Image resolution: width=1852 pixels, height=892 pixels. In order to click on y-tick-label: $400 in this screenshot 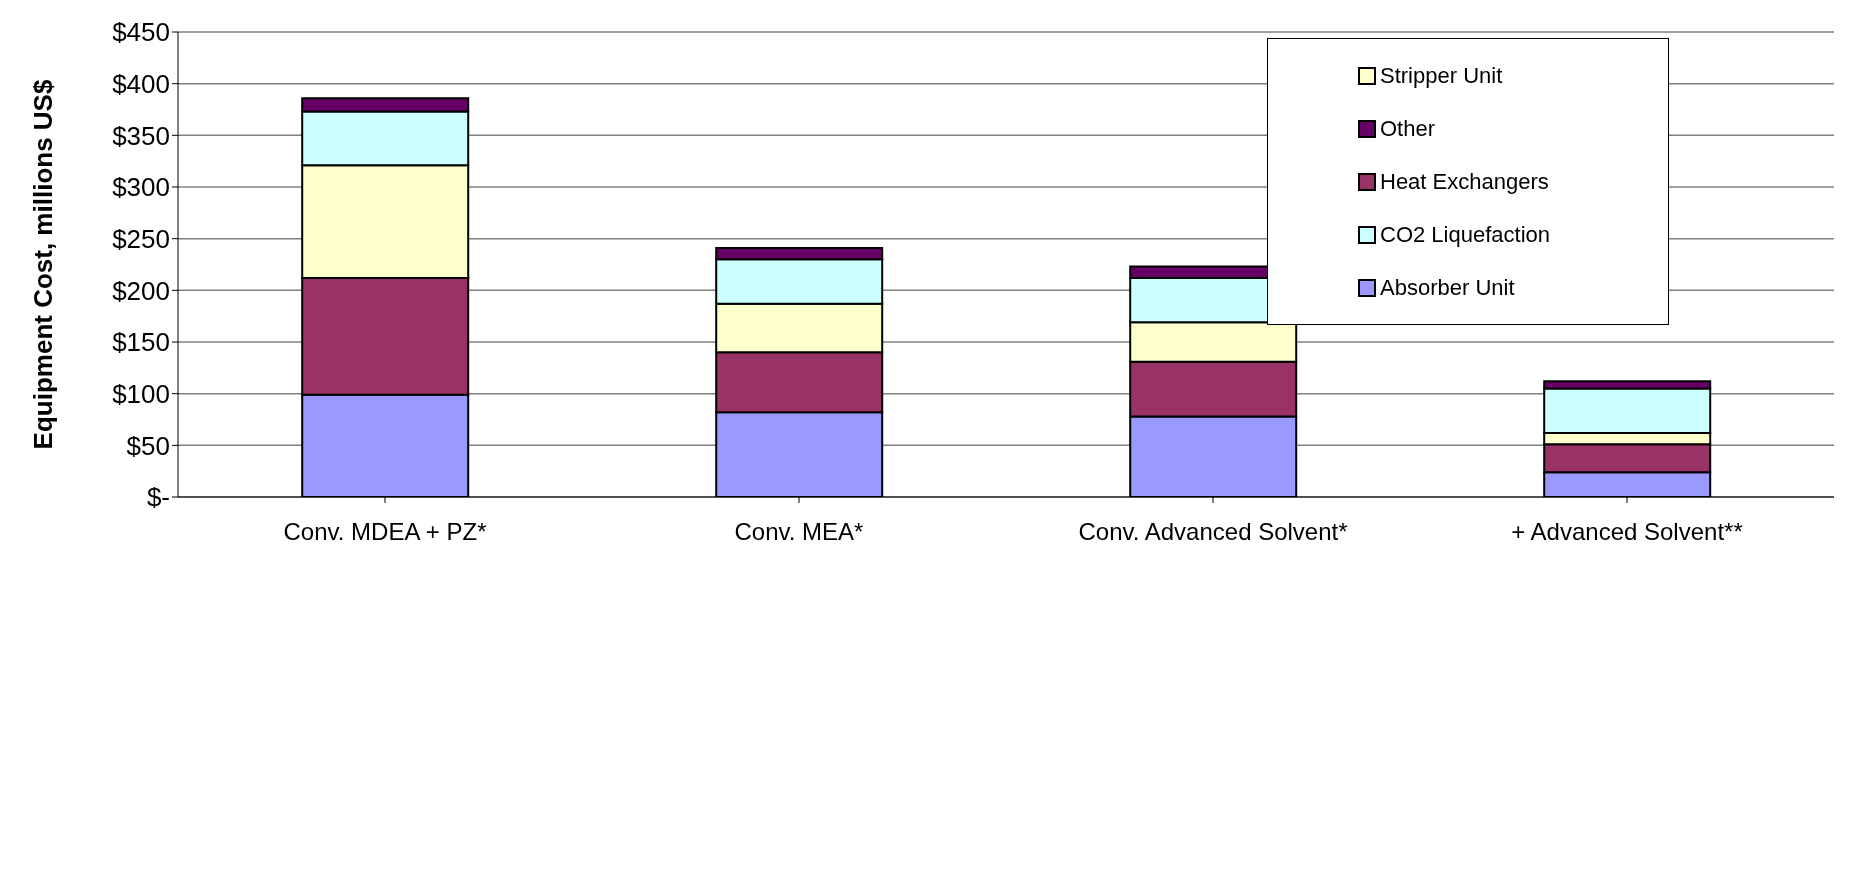, I will do `click(141, 83)`.